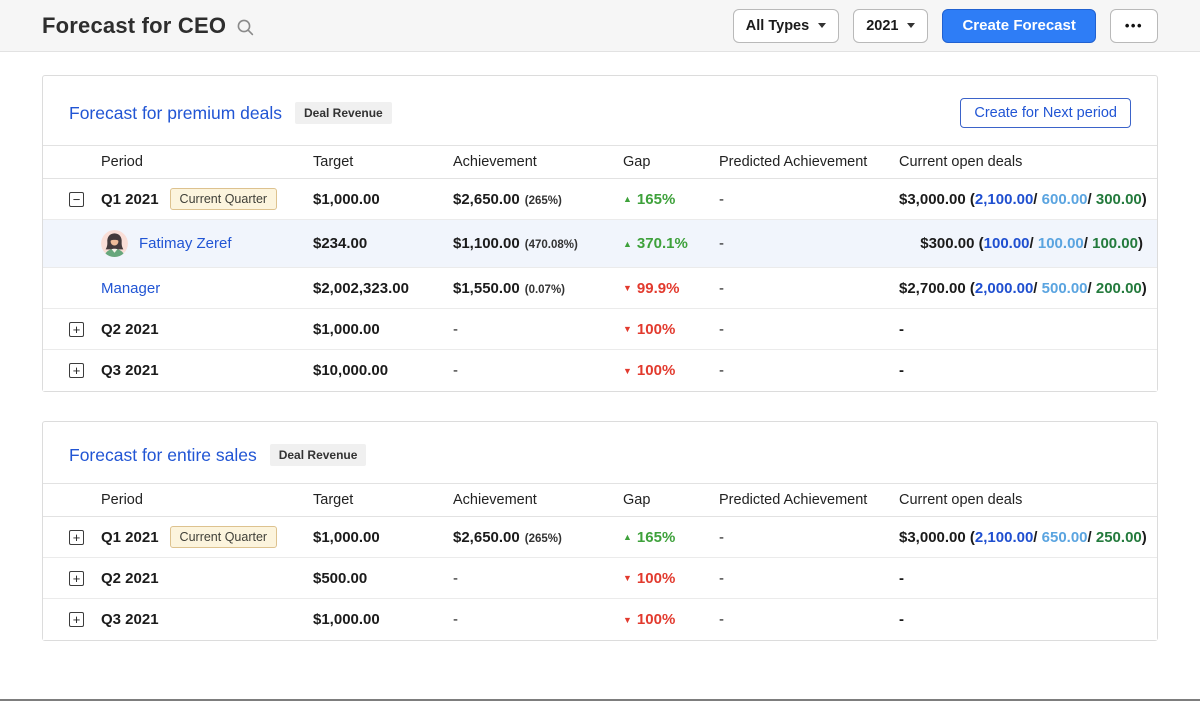  I want to click on table-row: + Q2 2021 $1,000.00 - ▼ 100% - -, so click(600, 329).